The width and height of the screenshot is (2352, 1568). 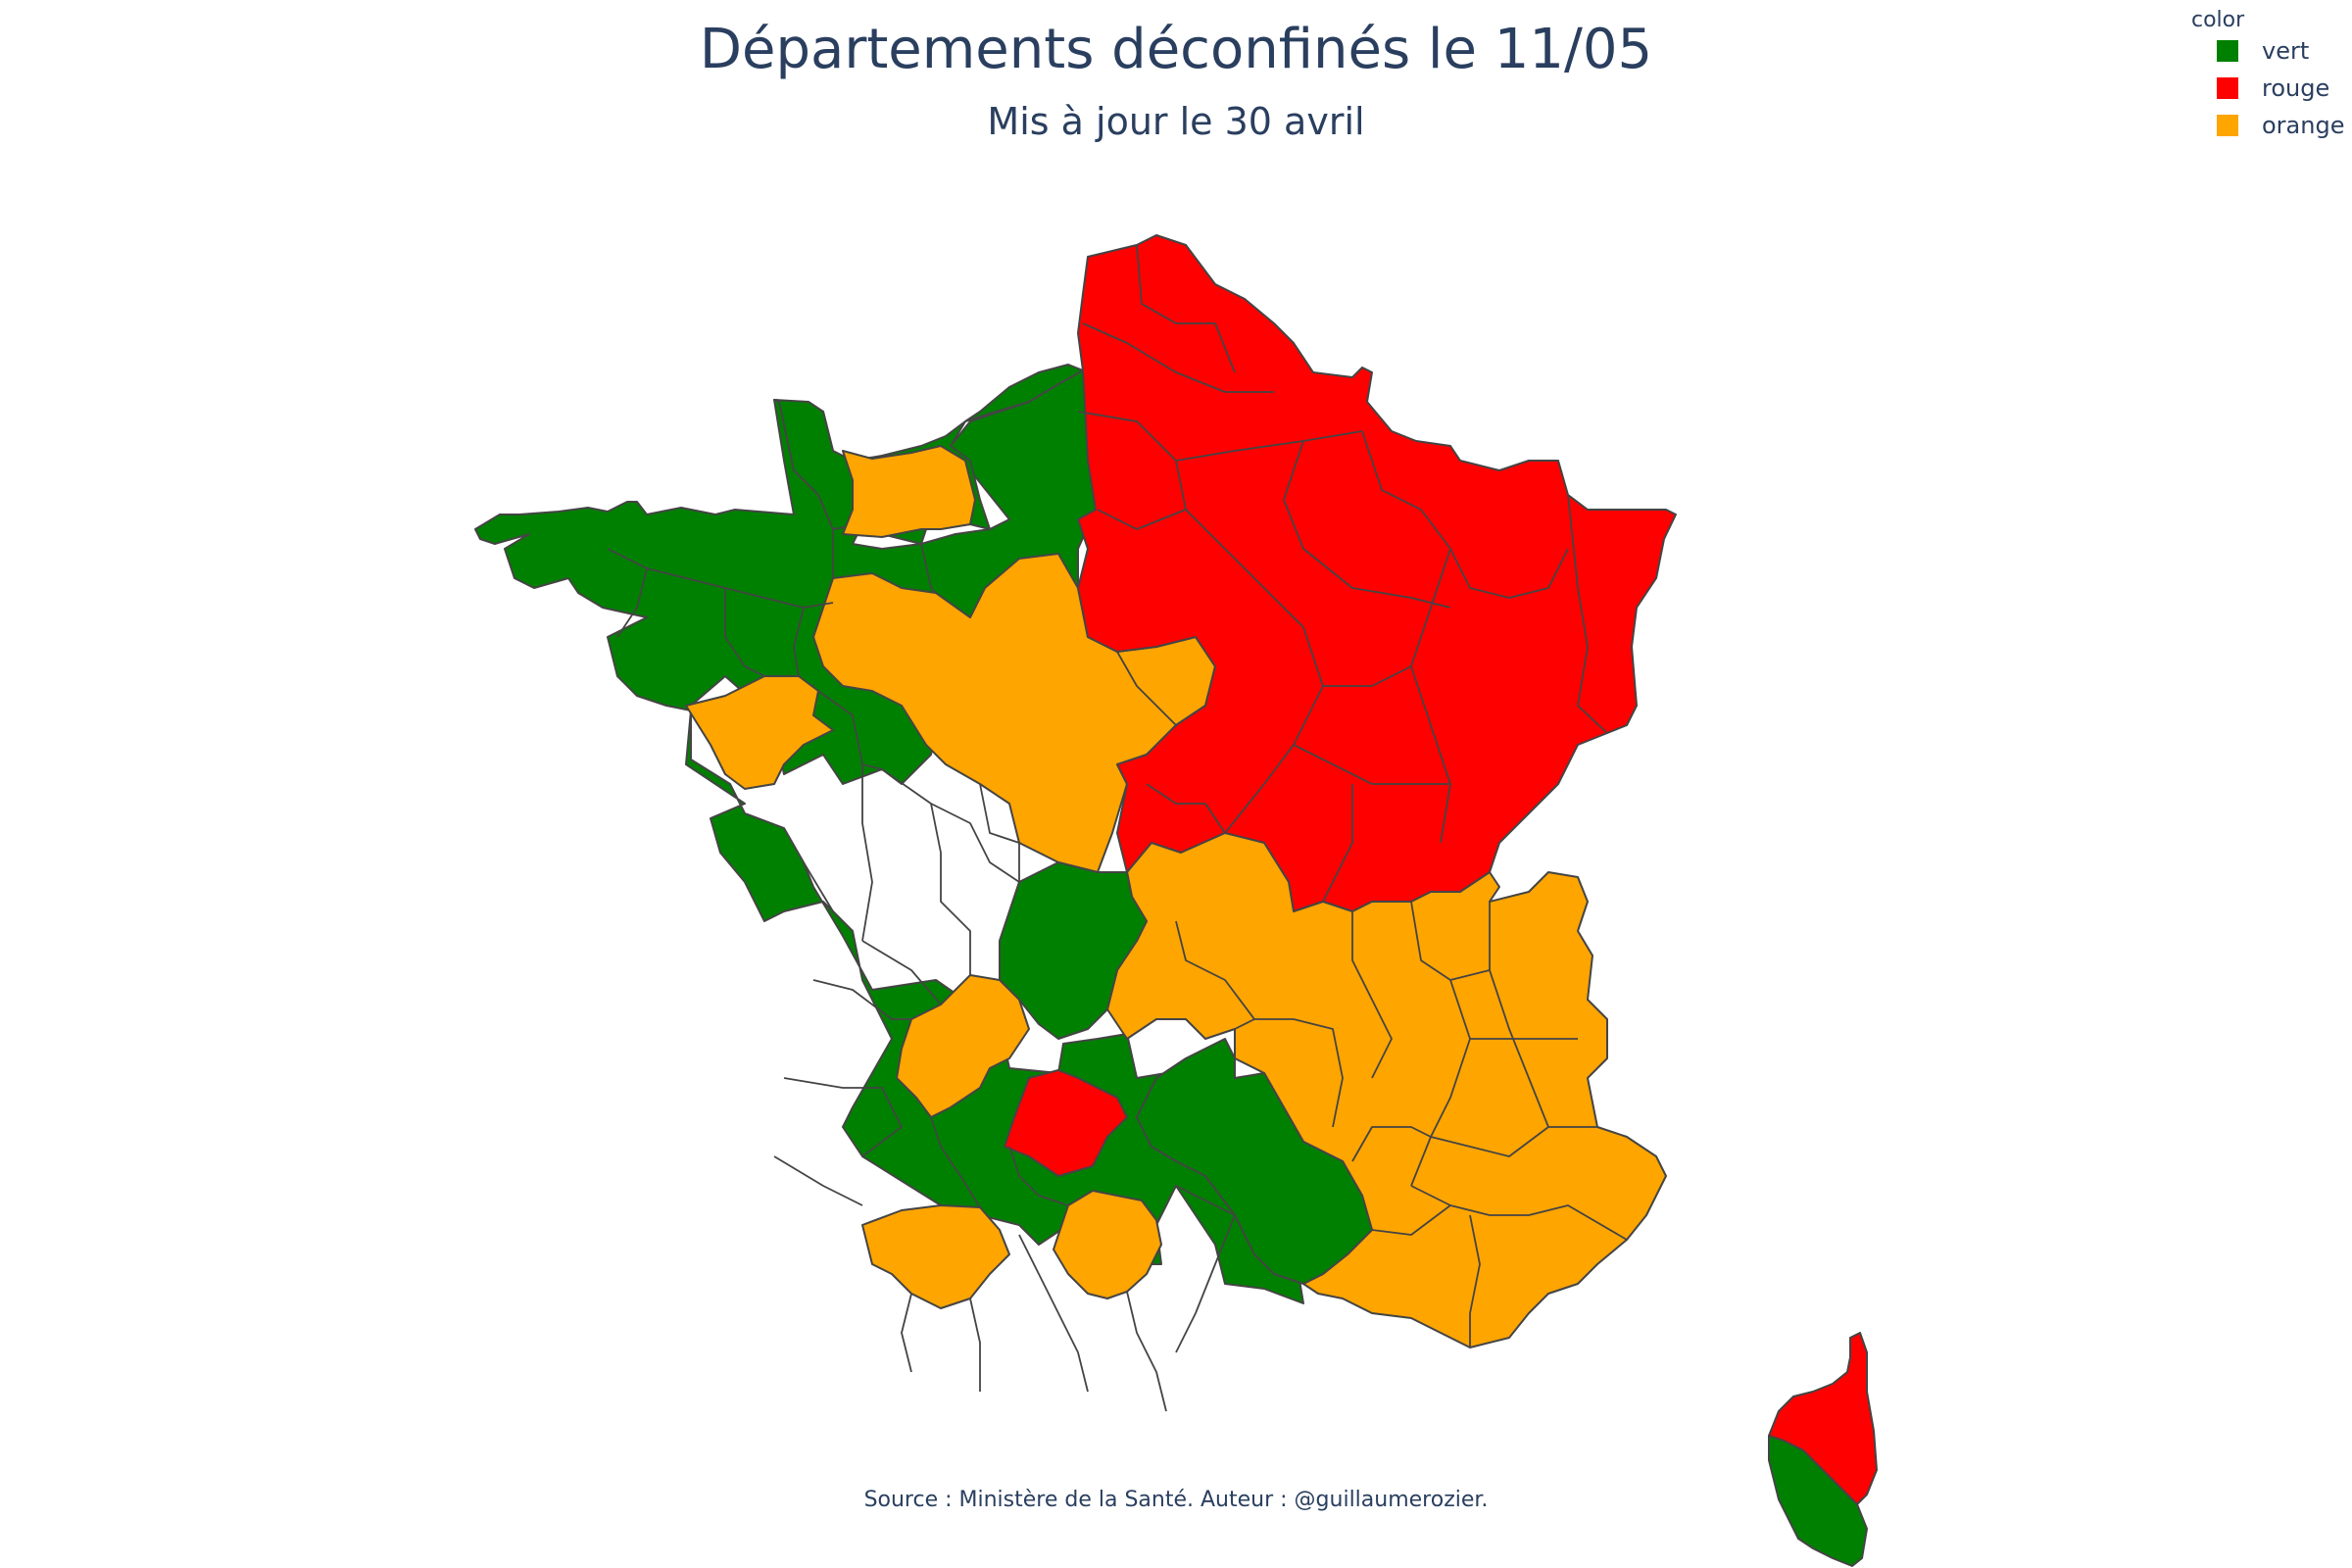 I want to click on legend-item-orange: orange, so click(x=2269, y=126).